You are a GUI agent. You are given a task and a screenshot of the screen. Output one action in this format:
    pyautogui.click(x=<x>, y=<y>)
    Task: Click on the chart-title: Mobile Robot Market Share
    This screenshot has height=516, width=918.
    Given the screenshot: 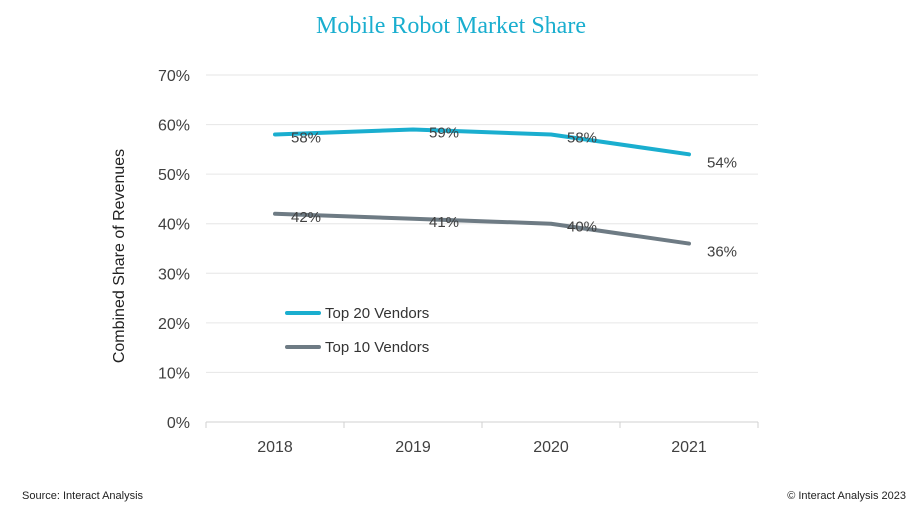 What is the action you would take?
    pyautogui.click(x=451, y=26)
    